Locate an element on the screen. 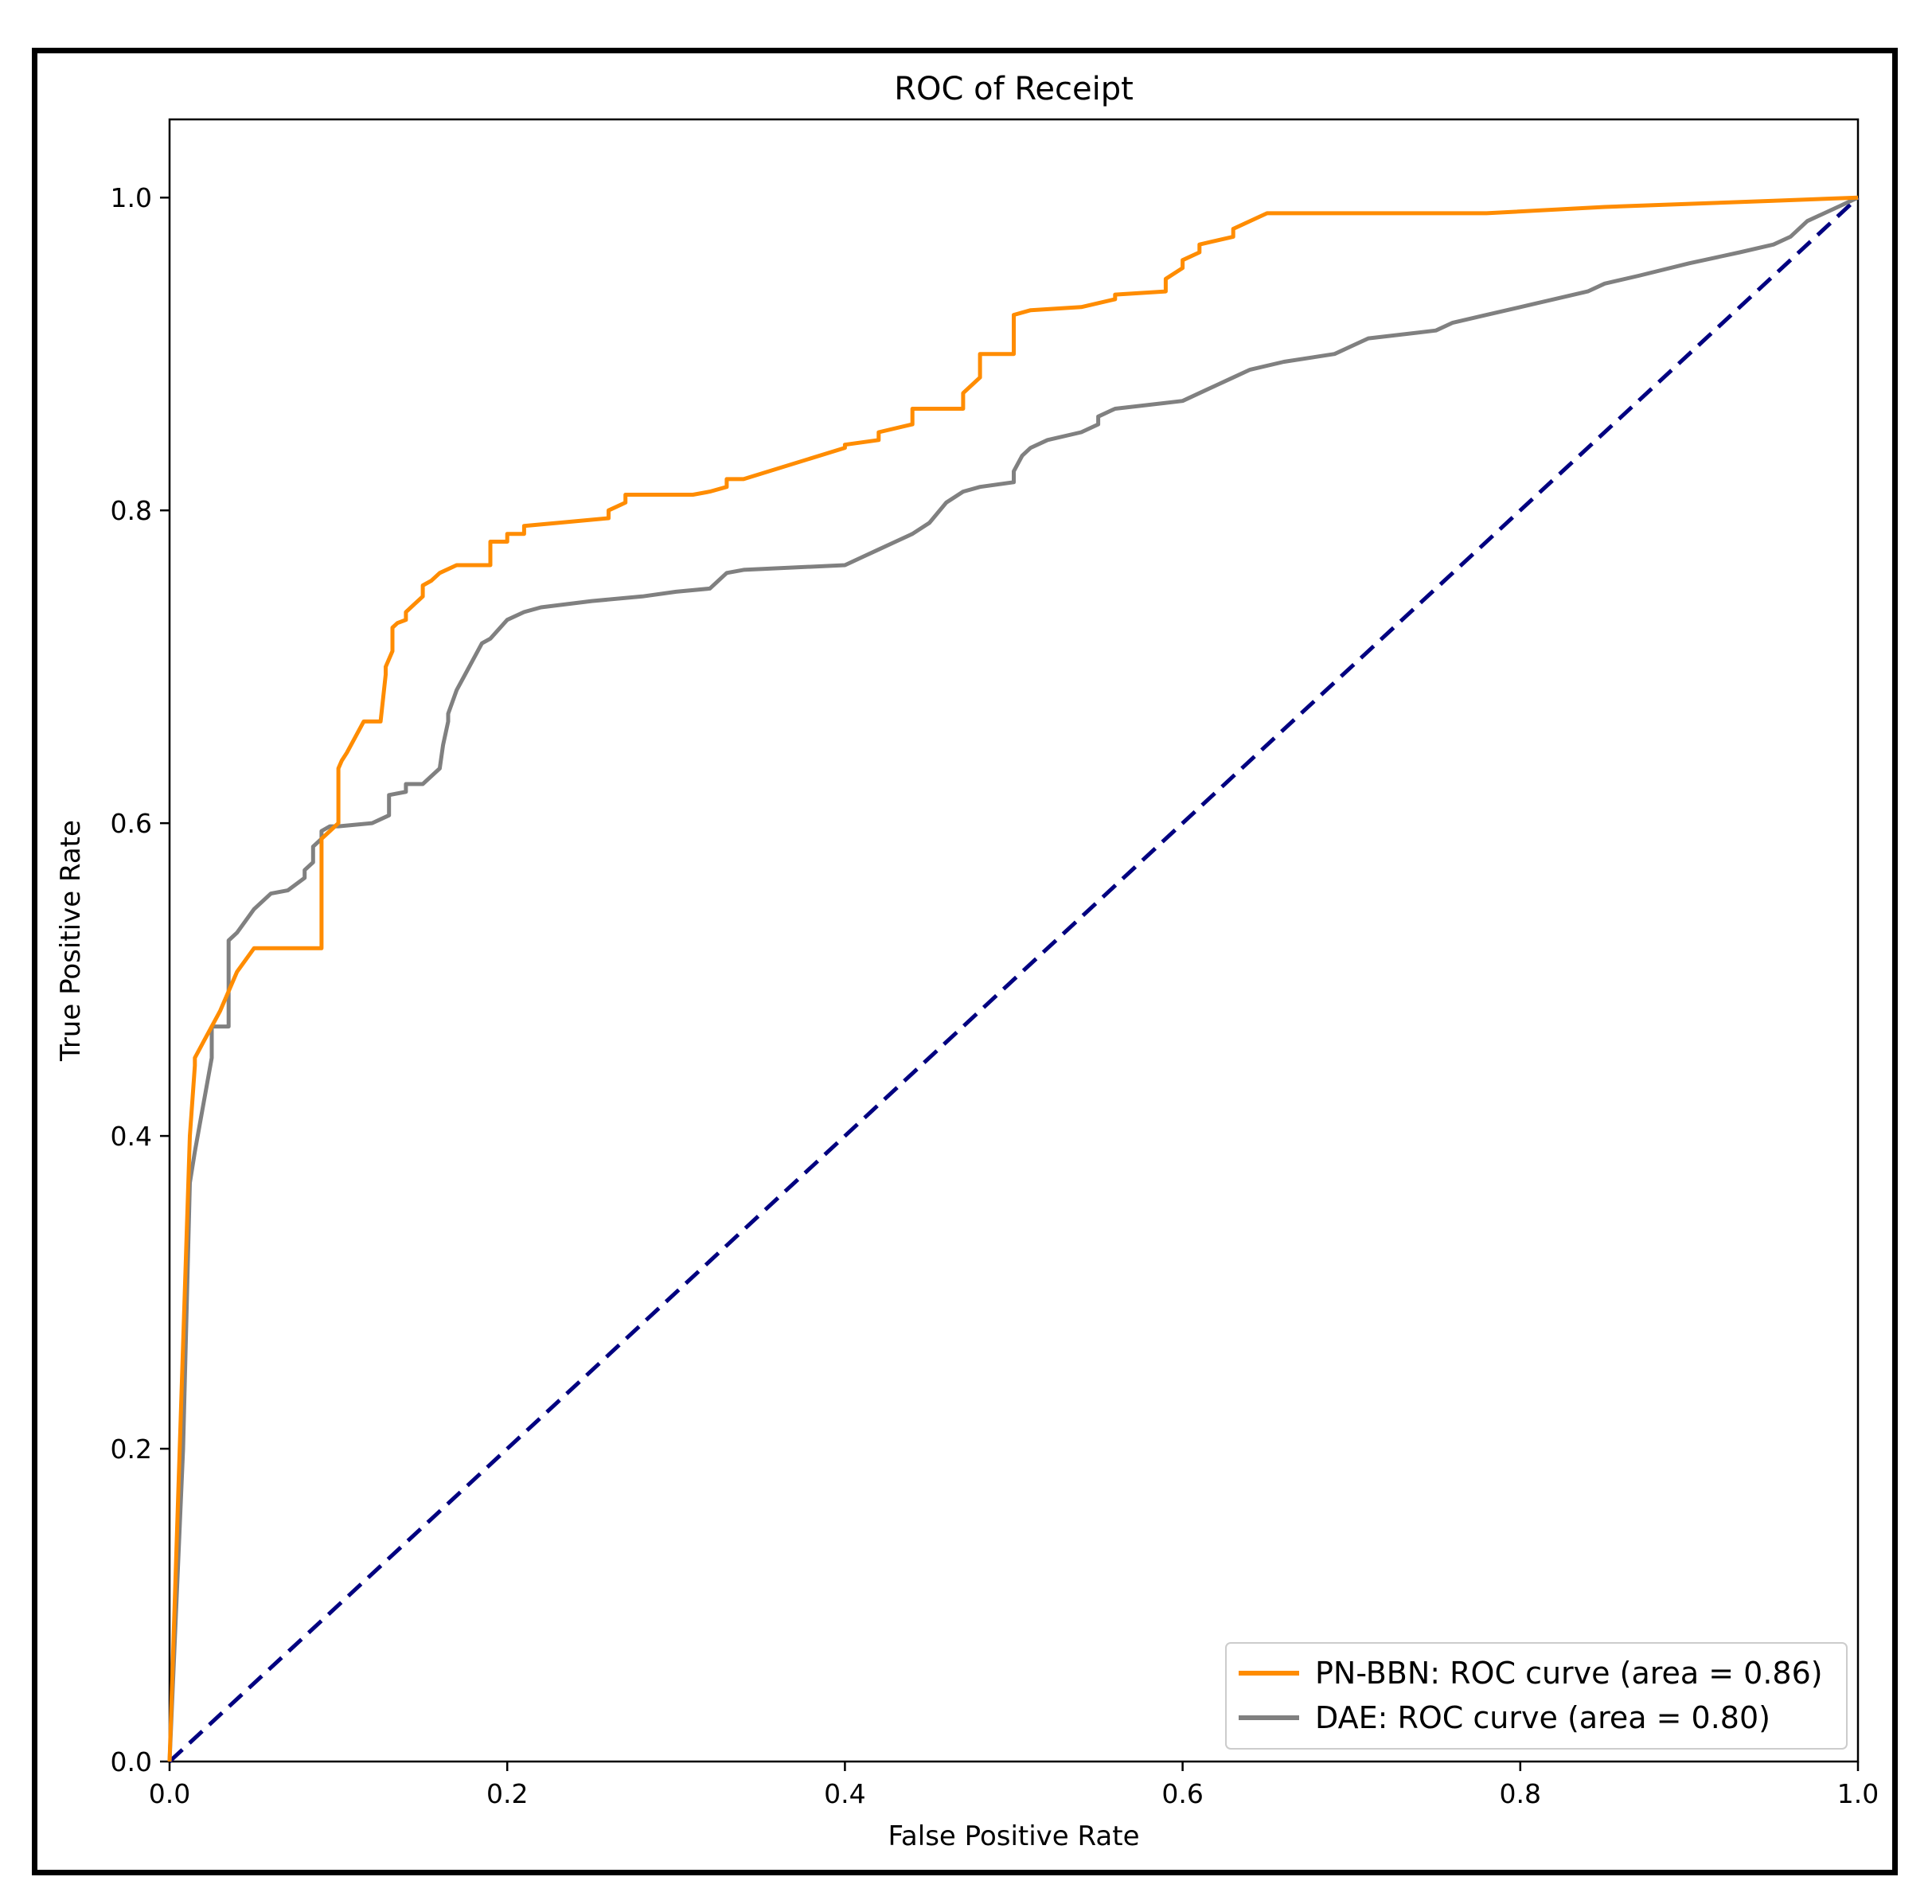 The width and height of the screenshot is (1932, 1904). y-tick-label: 0.0 is located at coordinates (131, 1761).